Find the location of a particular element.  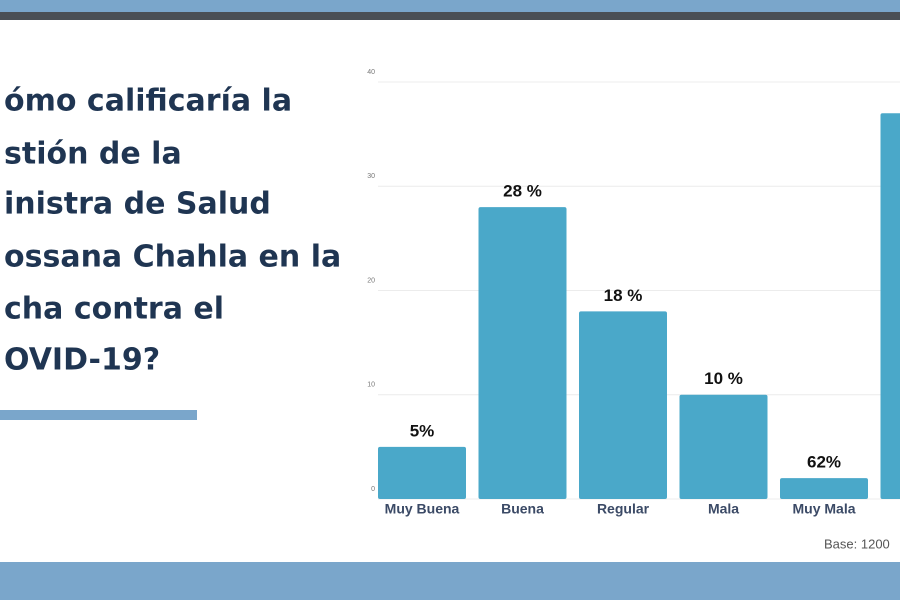

title-line: ossana Chahla en la is located at coordinates (172, 257).